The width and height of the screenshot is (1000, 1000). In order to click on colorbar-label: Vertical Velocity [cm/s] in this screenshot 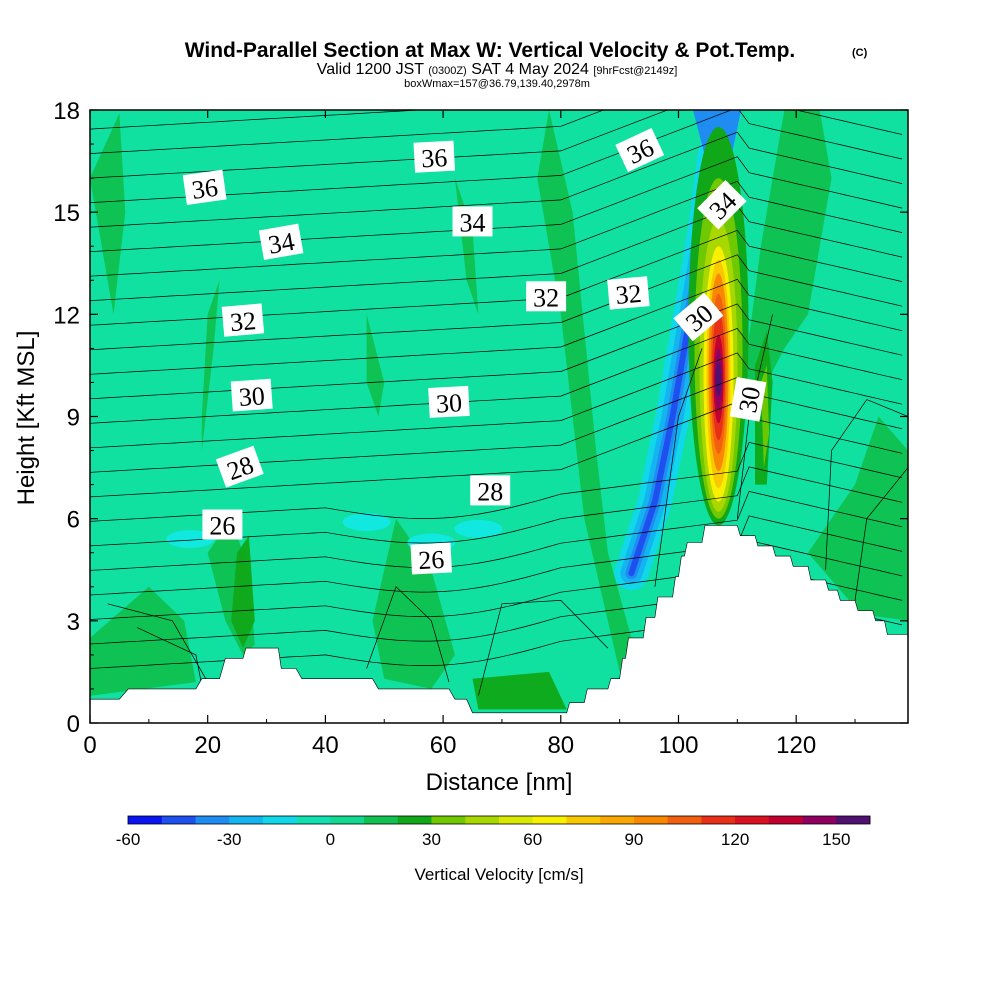, I will do `click(498, 874)`.